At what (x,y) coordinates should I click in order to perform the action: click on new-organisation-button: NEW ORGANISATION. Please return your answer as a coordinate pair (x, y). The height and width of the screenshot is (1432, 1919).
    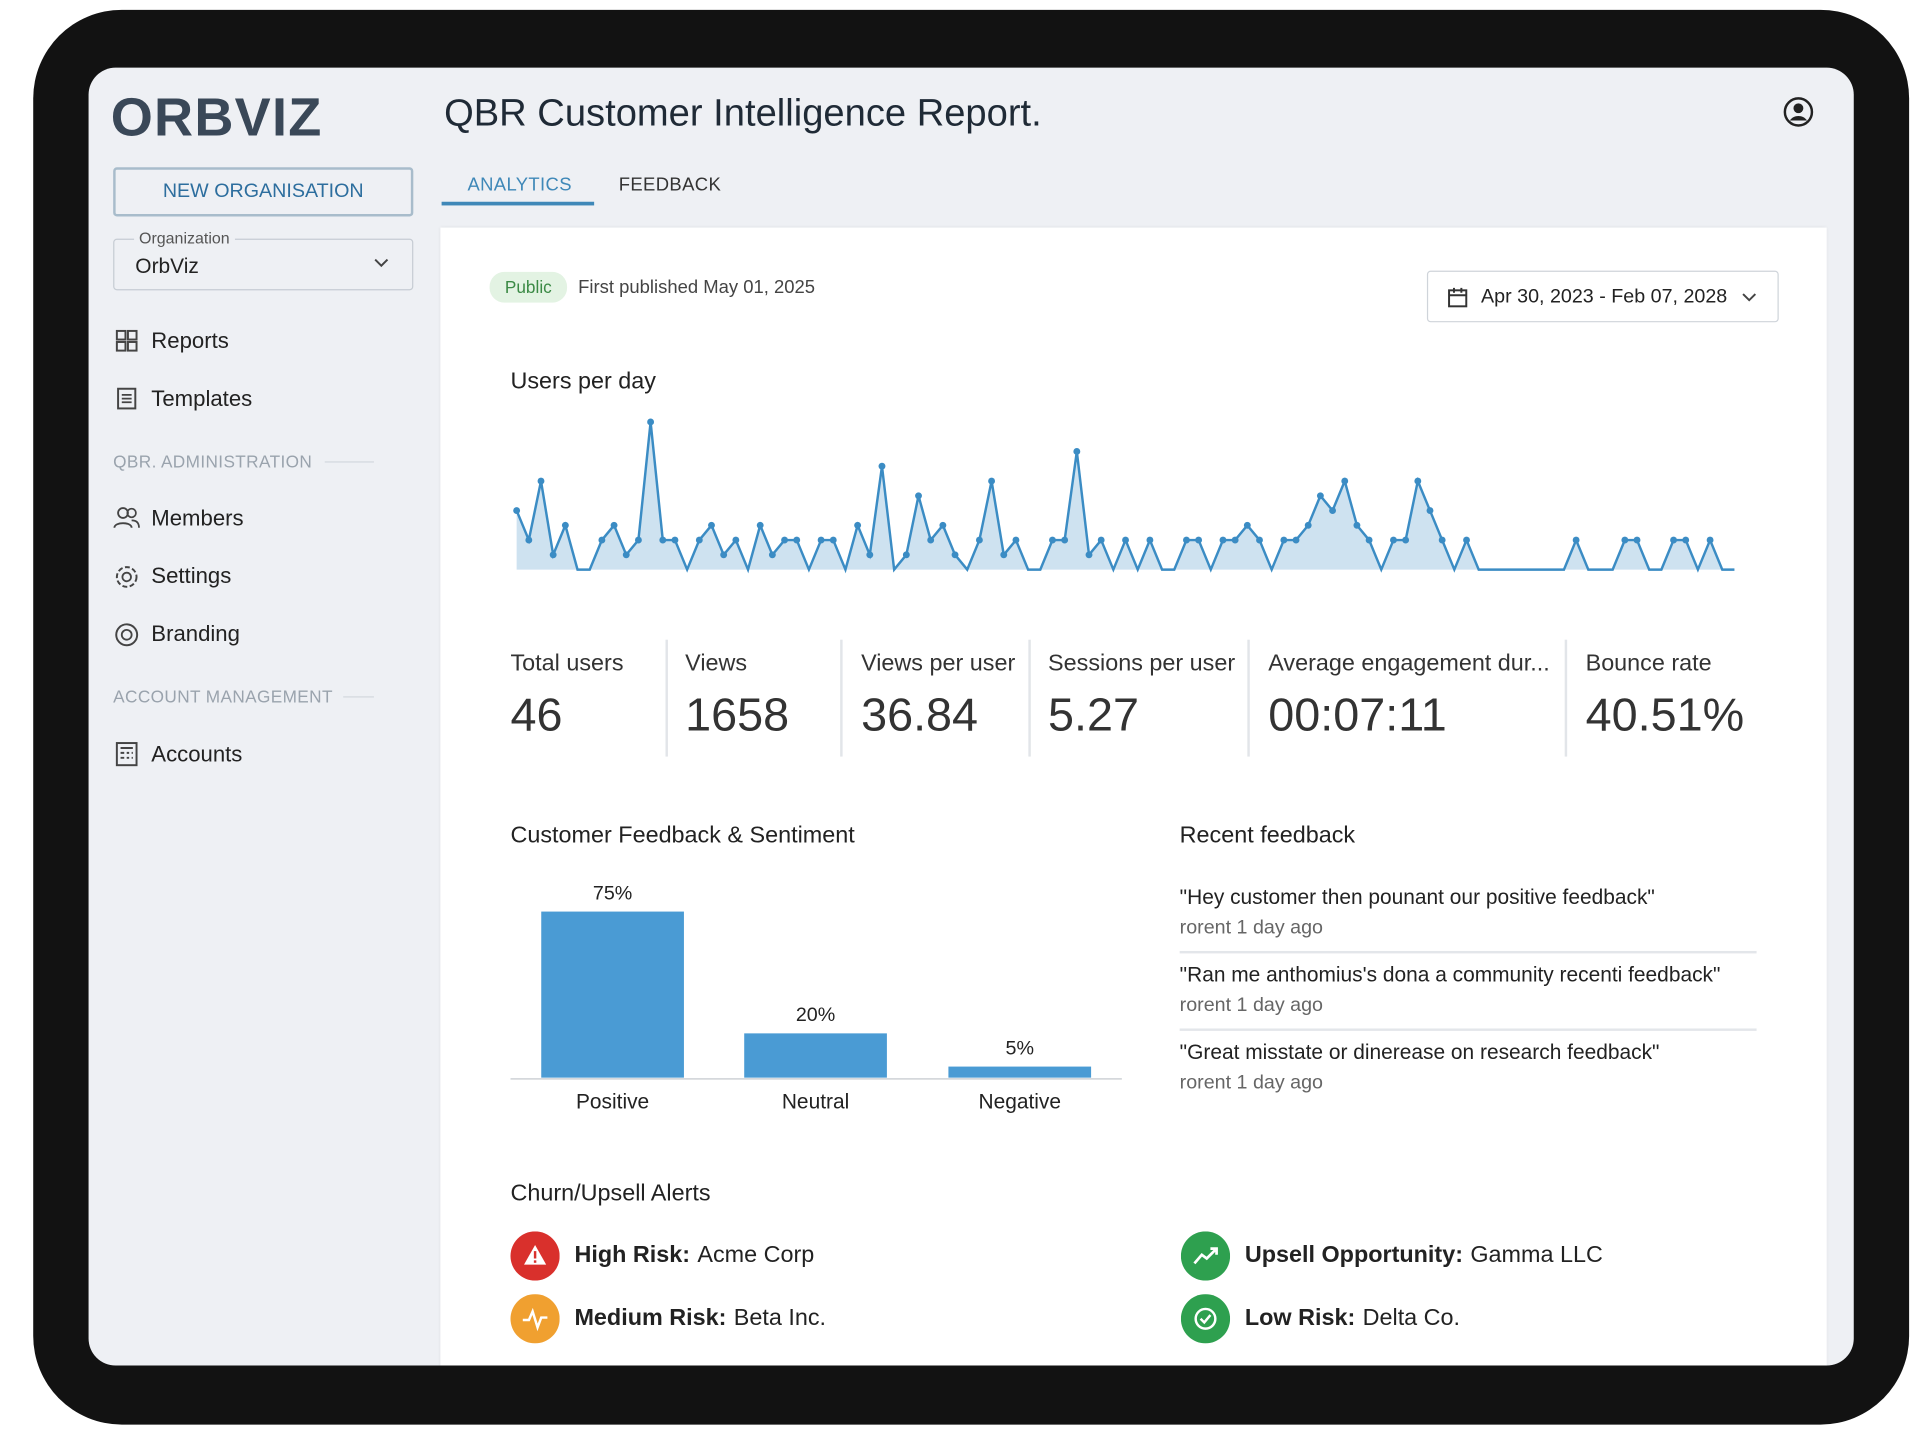
    Looking at the image, I should click on (263, 192).